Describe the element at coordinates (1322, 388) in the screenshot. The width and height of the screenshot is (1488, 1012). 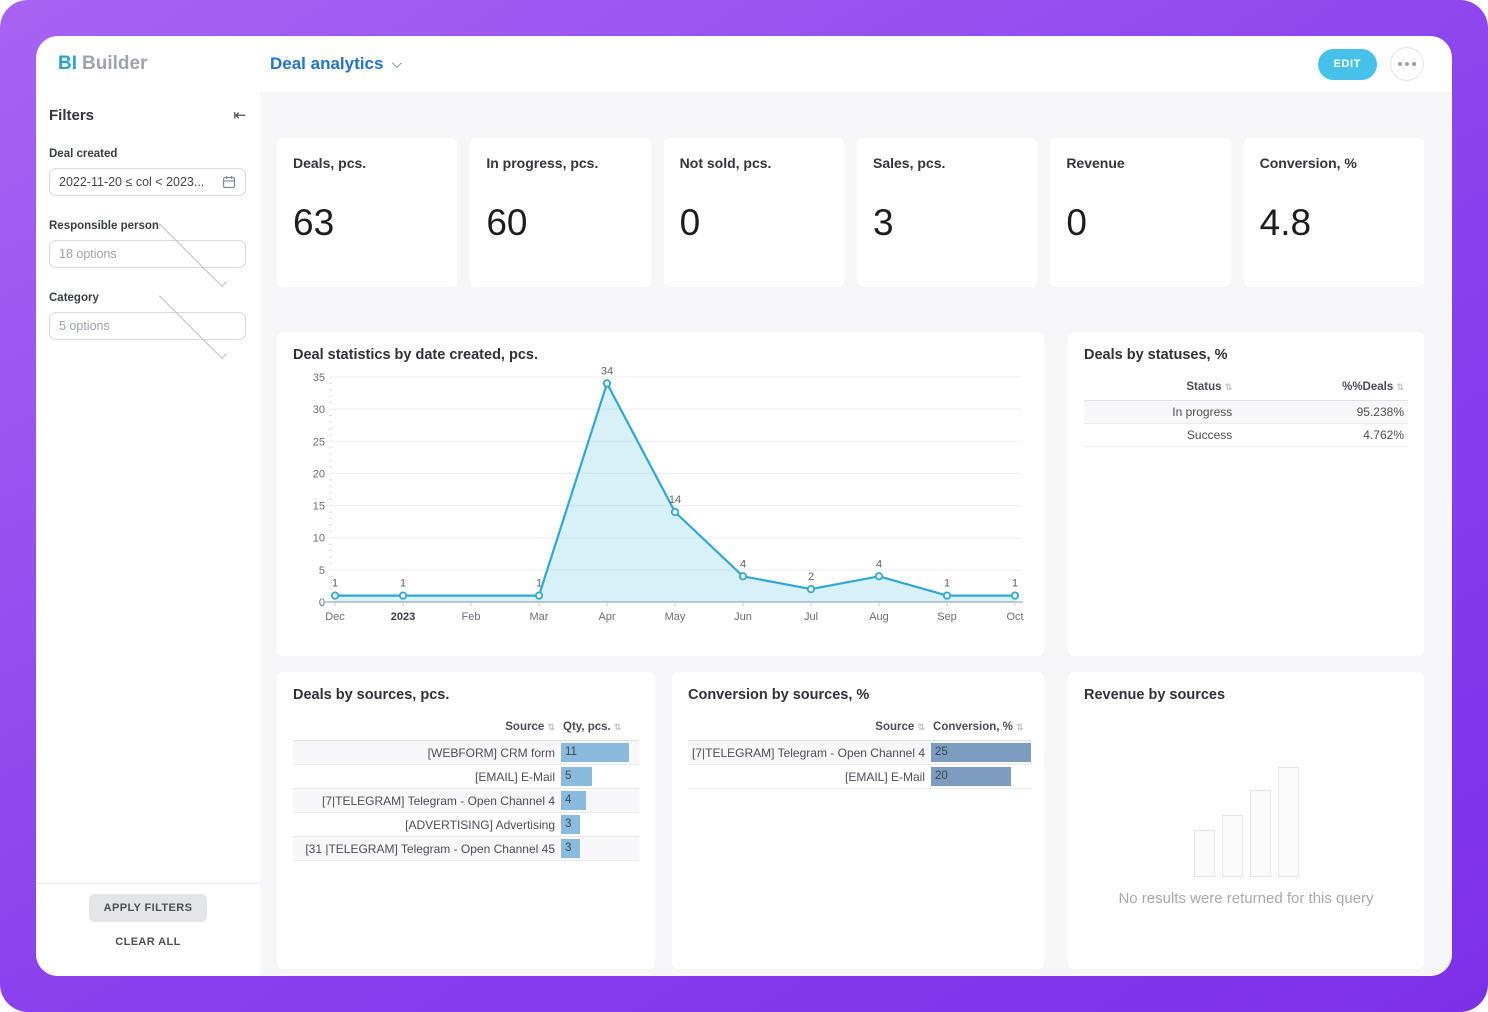
I see `column-header: %%Deals ⇅` at that location.